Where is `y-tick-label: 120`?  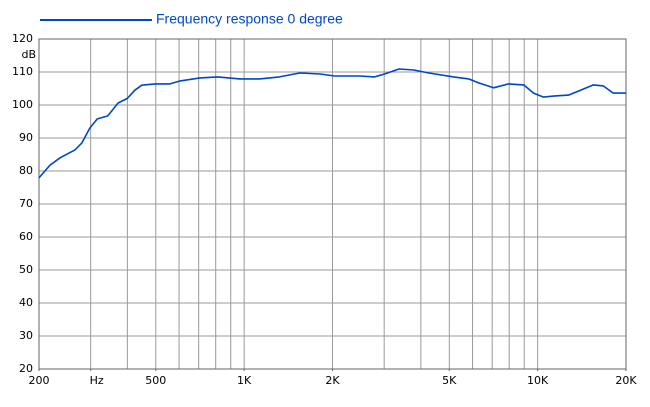
y-tick-label: 120 is located at coordinates (22, 38).